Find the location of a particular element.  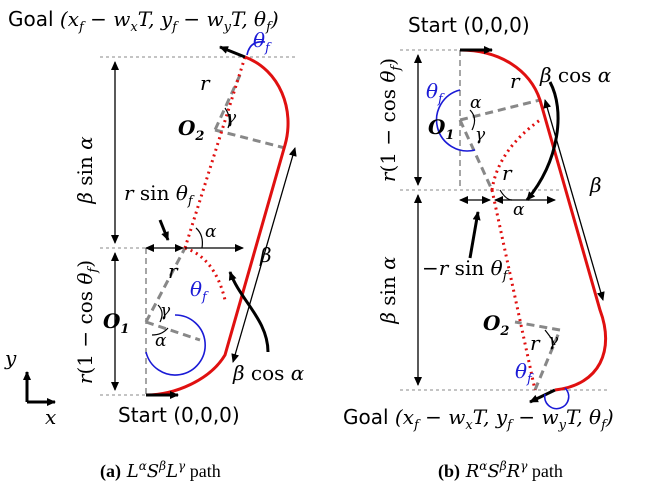

alpha-label-b: α is located at coordinates (476, 103).